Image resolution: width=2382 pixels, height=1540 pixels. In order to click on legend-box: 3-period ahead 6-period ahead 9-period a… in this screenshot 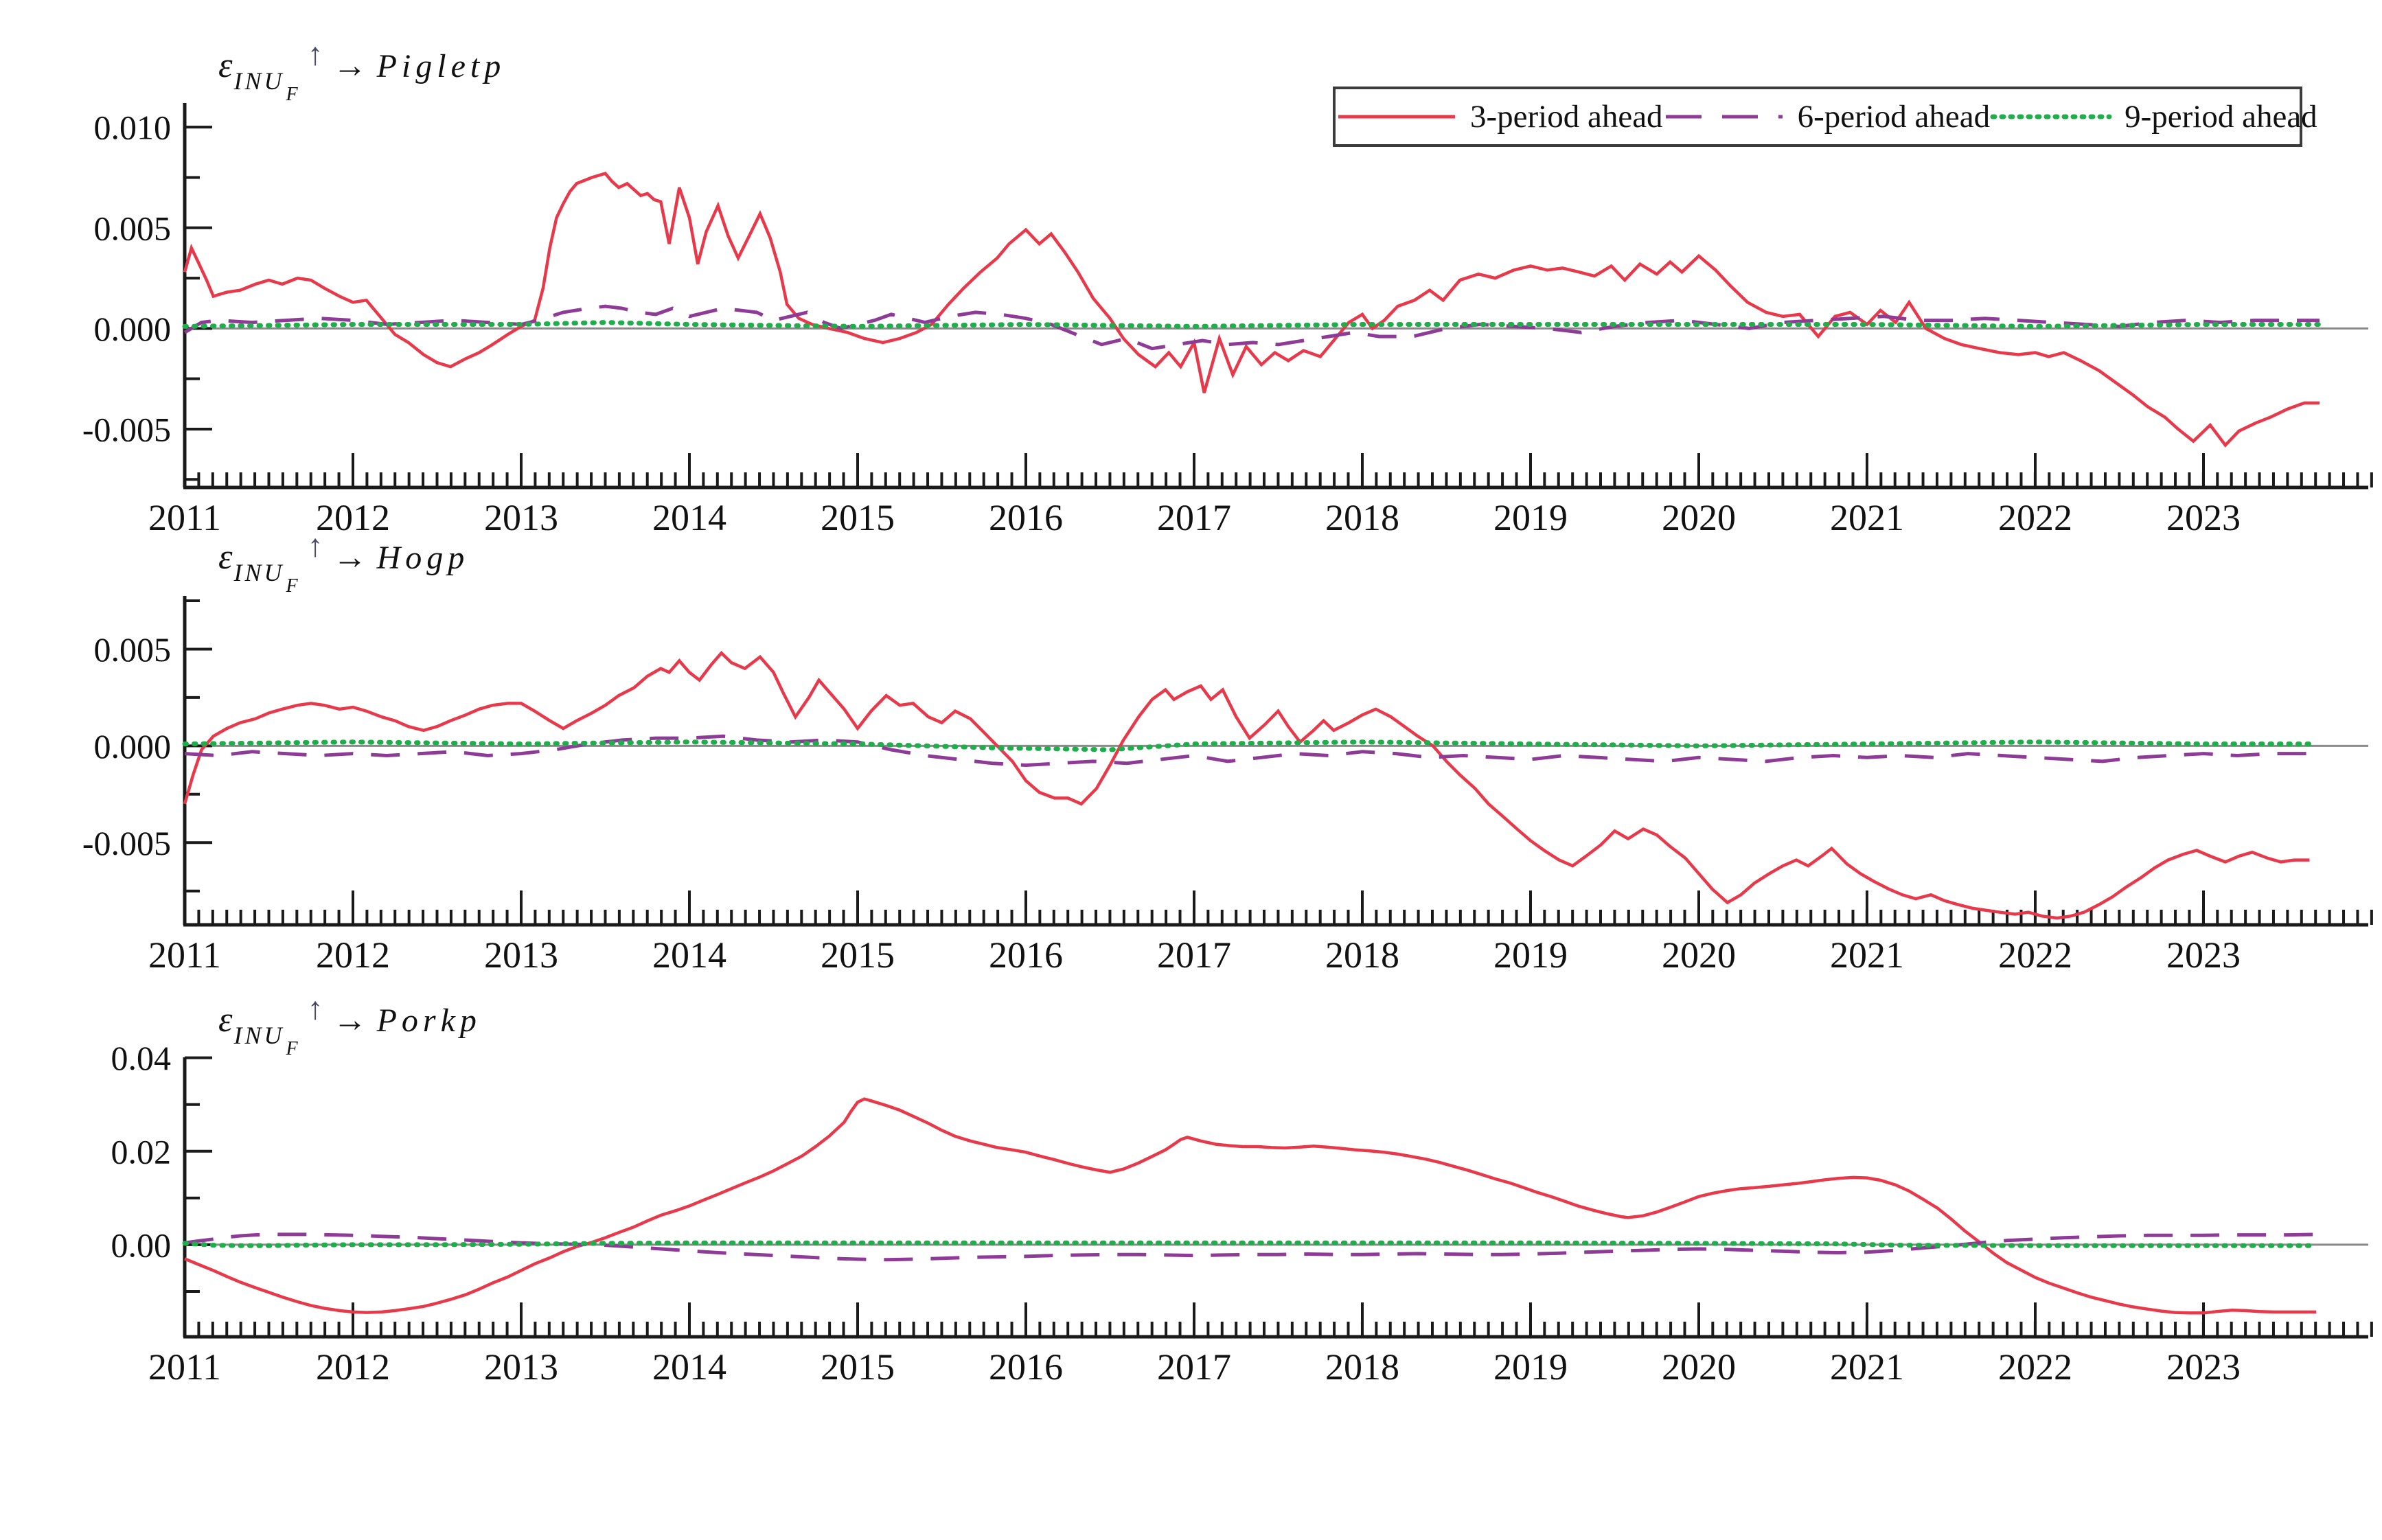, I will do `click(1825, 117)`.